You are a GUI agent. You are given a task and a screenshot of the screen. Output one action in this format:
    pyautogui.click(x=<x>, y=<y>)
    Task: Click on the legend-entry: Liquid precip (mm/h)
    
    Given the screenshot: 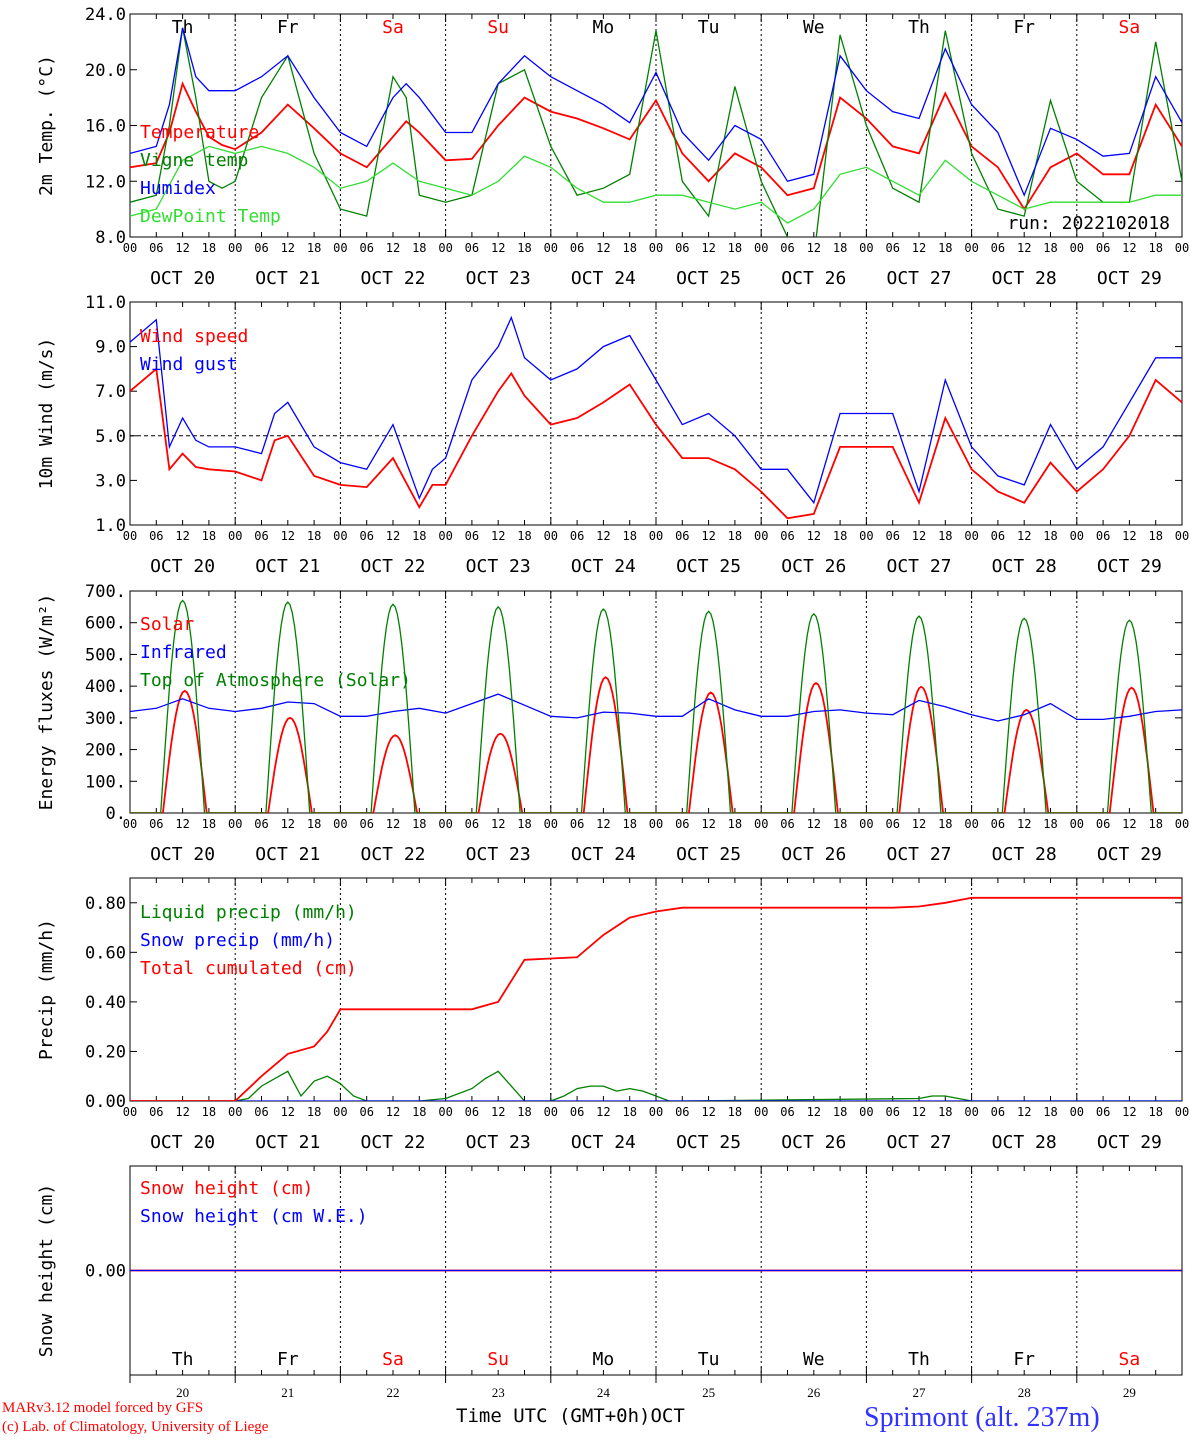 What is the action you would take?
    pyautogui.click(x=248, y=912)
    